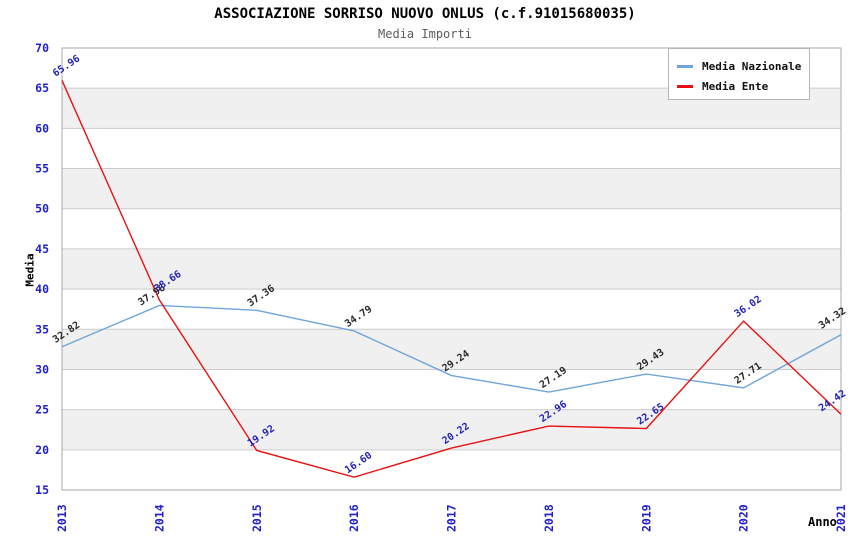  What do you see at coordinates (822, 522) in the screenshot?
I see `x-axis-title: Anno` at bounding box center [822, 522].